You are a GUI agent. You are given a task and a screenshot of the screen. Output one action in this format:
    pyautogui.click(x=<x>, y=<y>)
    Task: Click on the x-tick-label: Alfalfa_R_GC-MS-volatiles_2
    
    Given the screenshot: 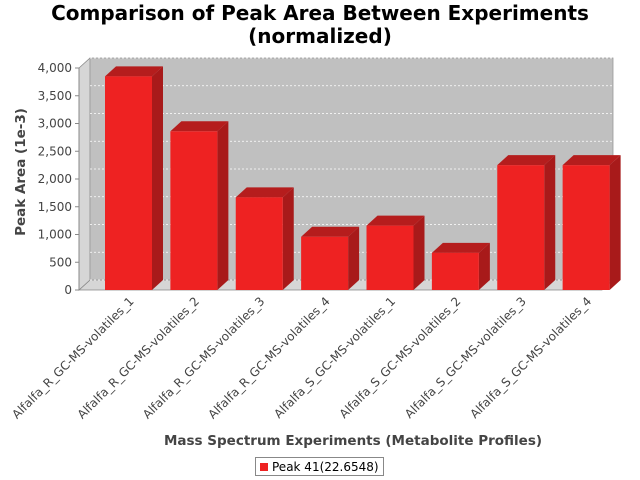 What is the action you would take?
    pyautogui.click(x=138, y=357)
    